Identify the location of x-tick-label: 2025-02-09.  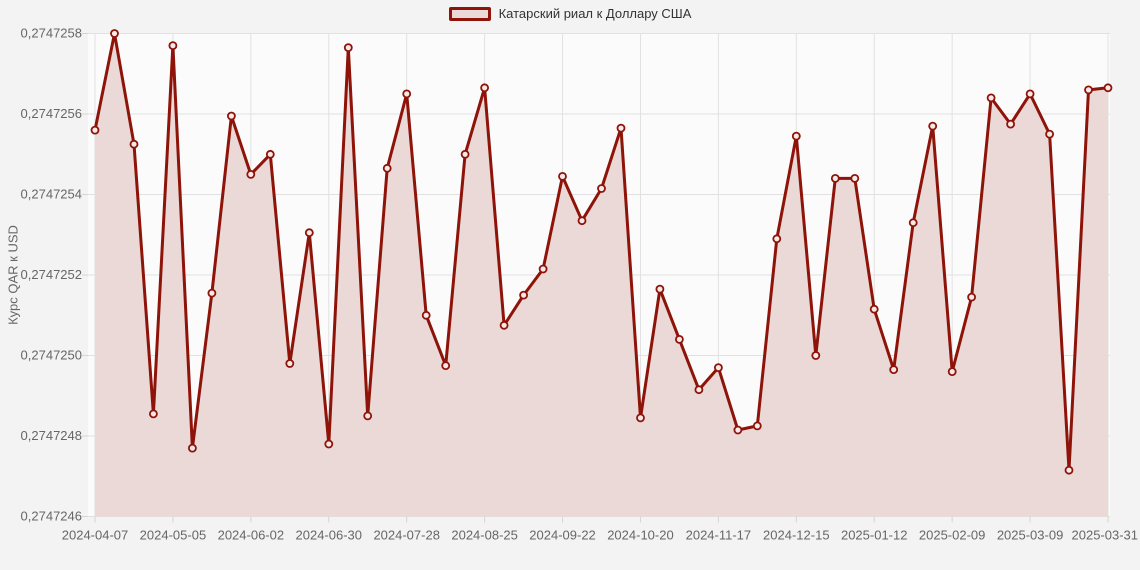
(952, 535).